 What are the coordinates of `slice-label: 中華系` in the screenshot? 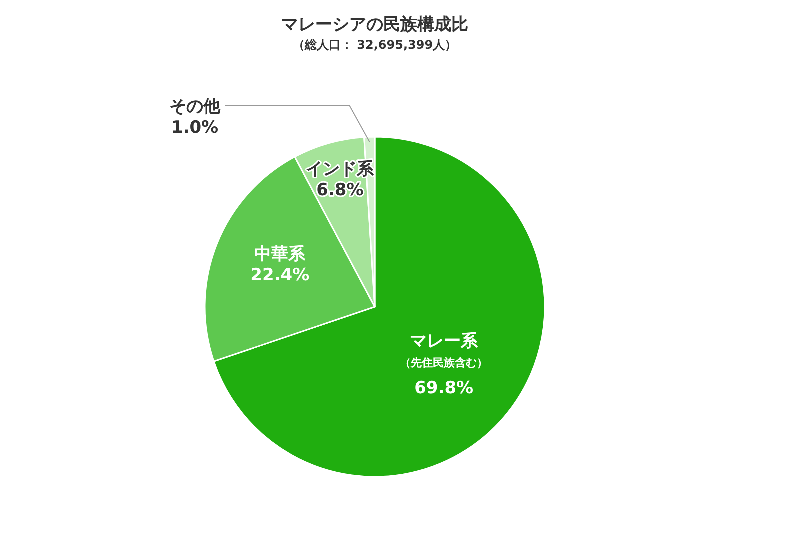 It's located at (280, 254).